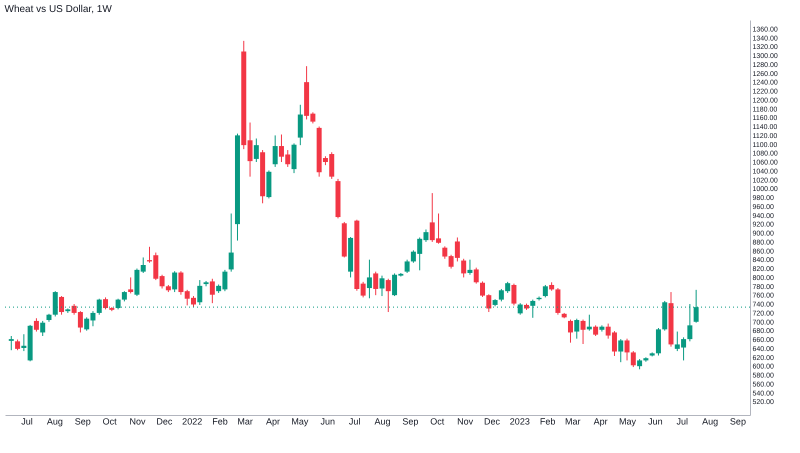 The width and height of the screenshot is (800, 453). What do you see at coordinates (58, 9) in the screenshot?
I see `chart-title: Wheat vs US Dollar, 1W` at bounding box center [58, 9].